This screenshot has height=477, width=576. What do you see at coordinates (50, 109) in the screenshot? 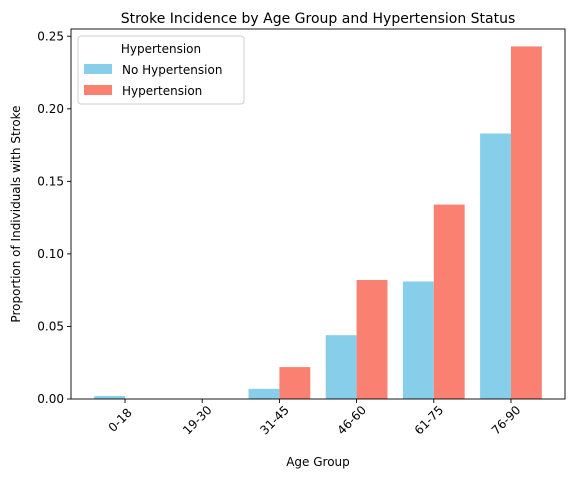
I see `y-tick-label: 0.20` at bounding box center [50, 109].